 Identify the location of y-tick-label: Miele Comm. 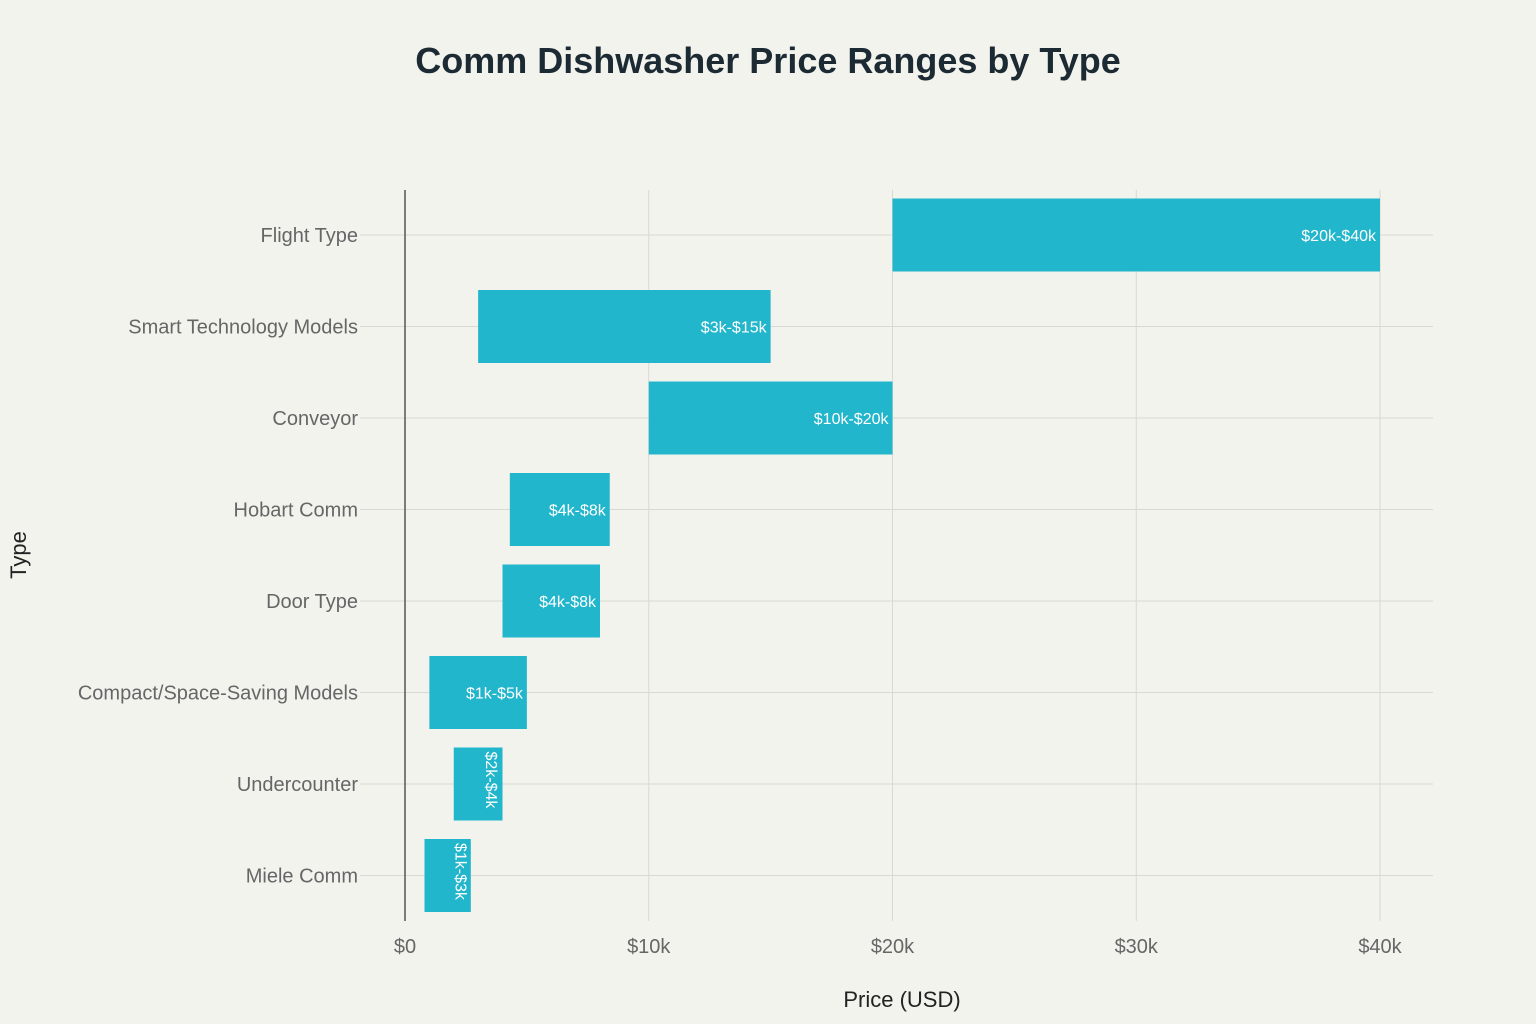
(302, 877).